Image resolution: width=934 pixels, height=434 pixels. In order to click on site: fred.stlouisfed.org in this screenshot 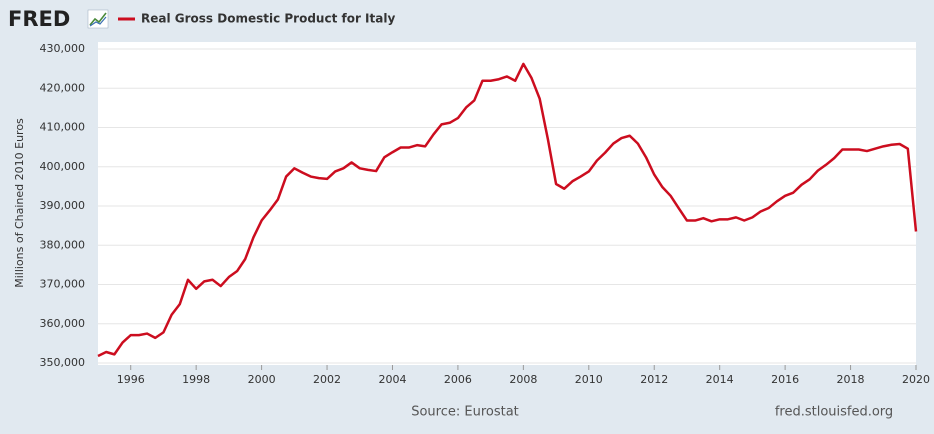, I will do `click(834, 412)`.